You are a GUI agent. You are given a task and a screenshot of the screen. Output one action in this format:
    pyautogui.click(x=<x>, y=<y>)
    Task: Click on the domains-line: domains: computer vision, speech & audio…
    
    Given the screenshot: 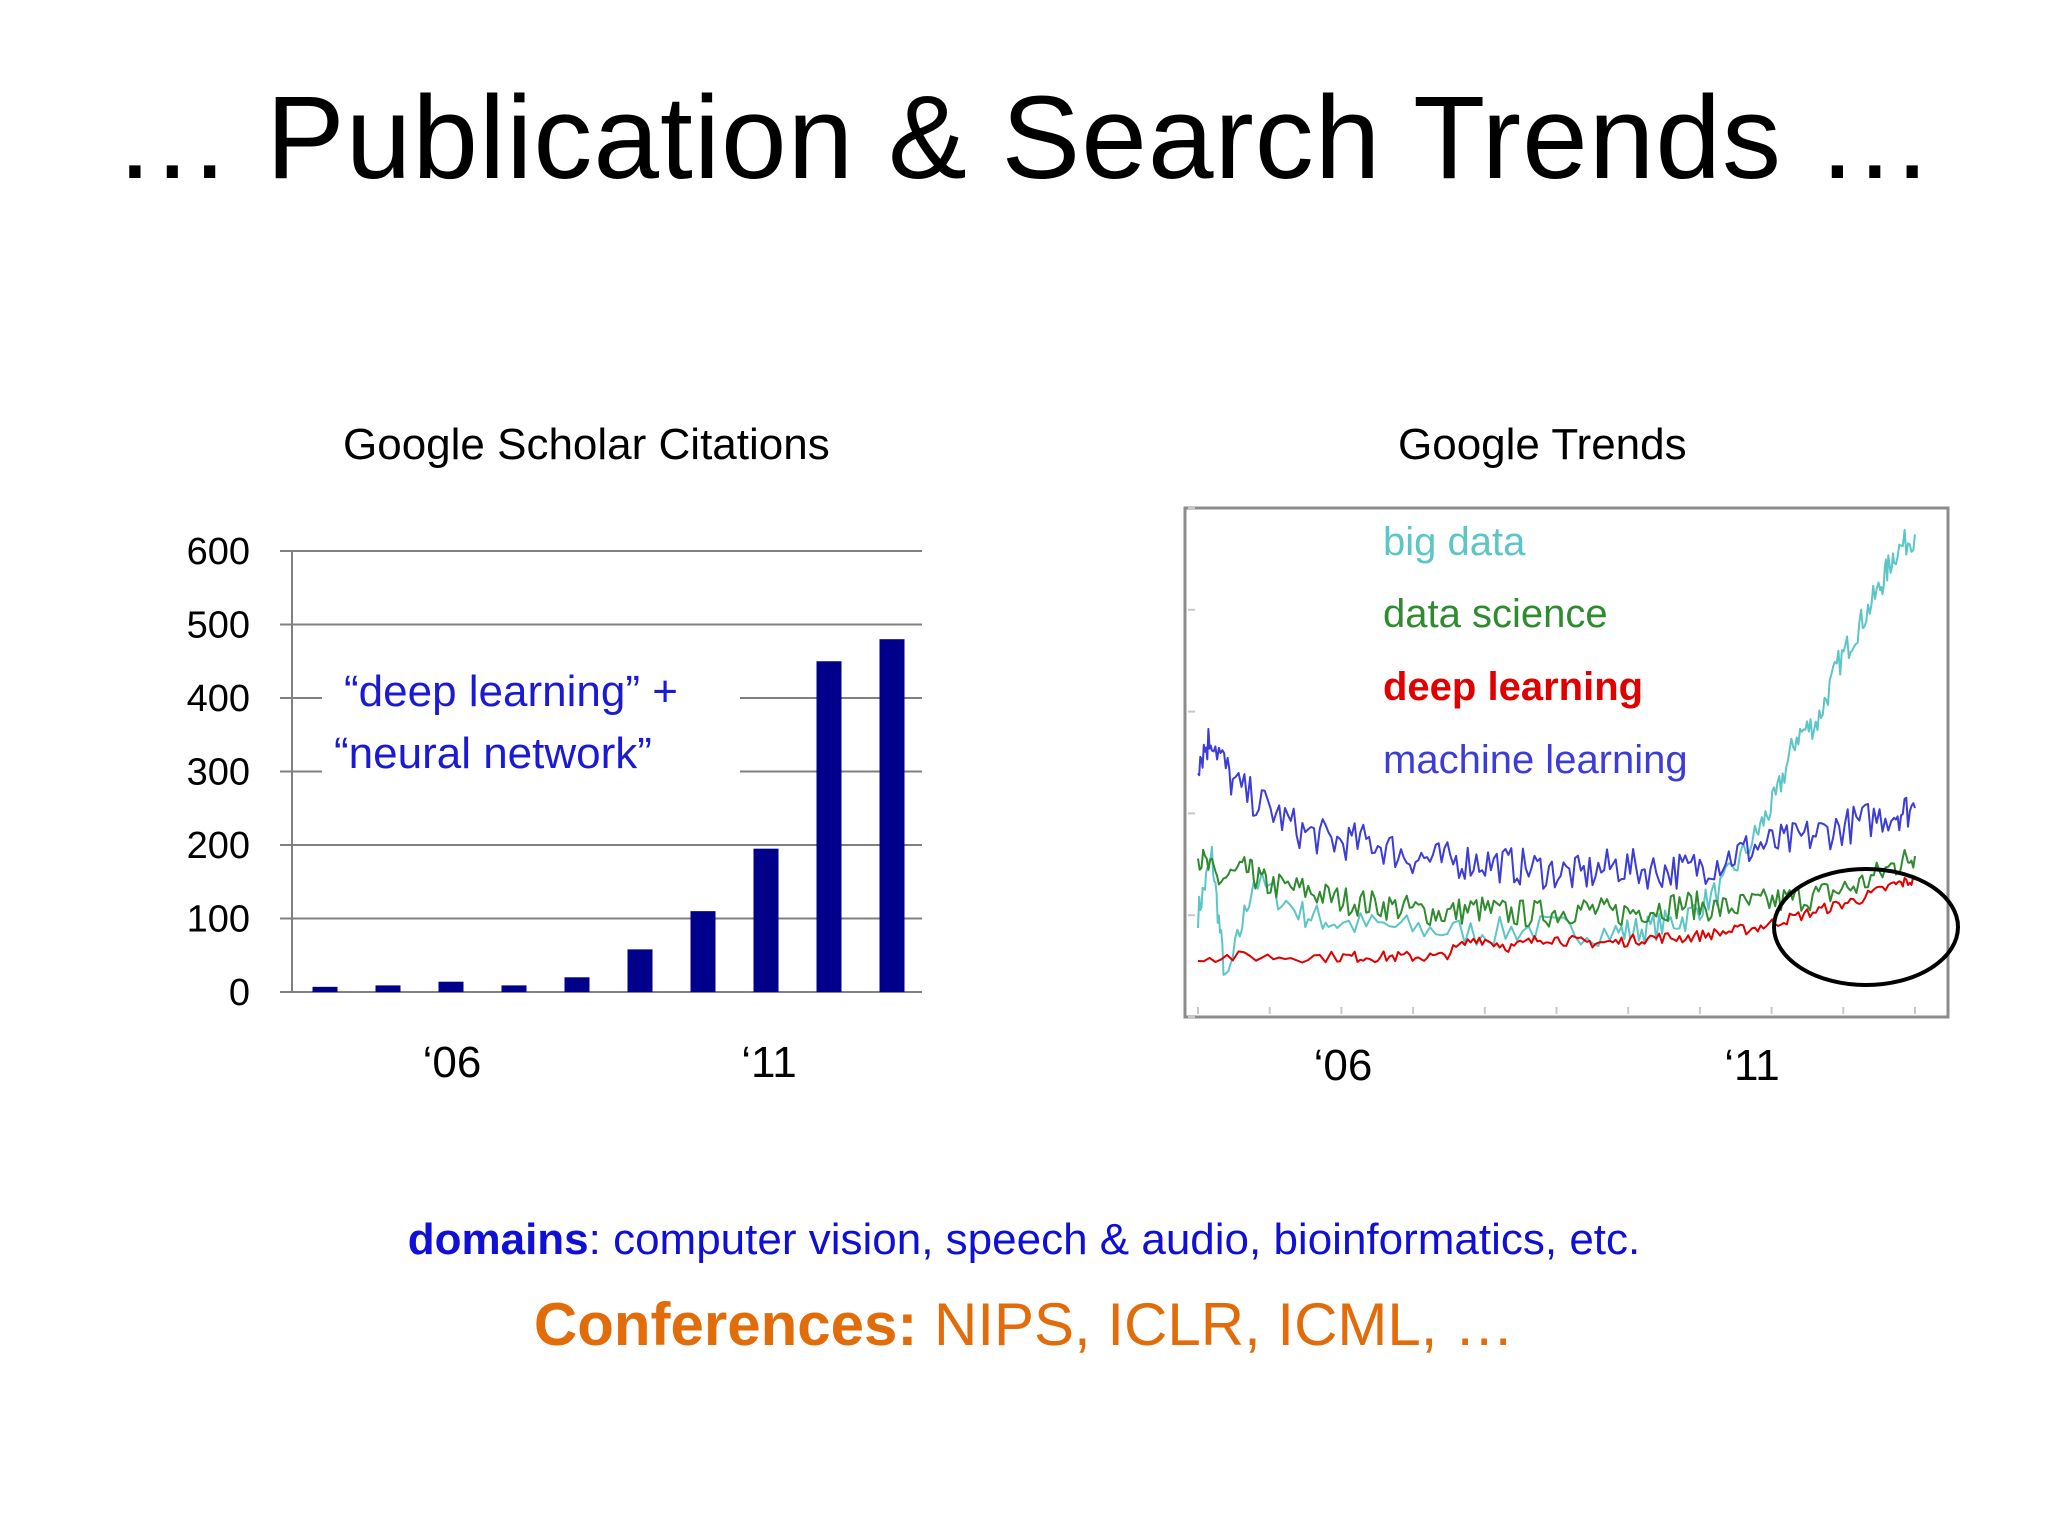 What is the action you would take?
    pyautogui.click(x=1024, y=1240)
    